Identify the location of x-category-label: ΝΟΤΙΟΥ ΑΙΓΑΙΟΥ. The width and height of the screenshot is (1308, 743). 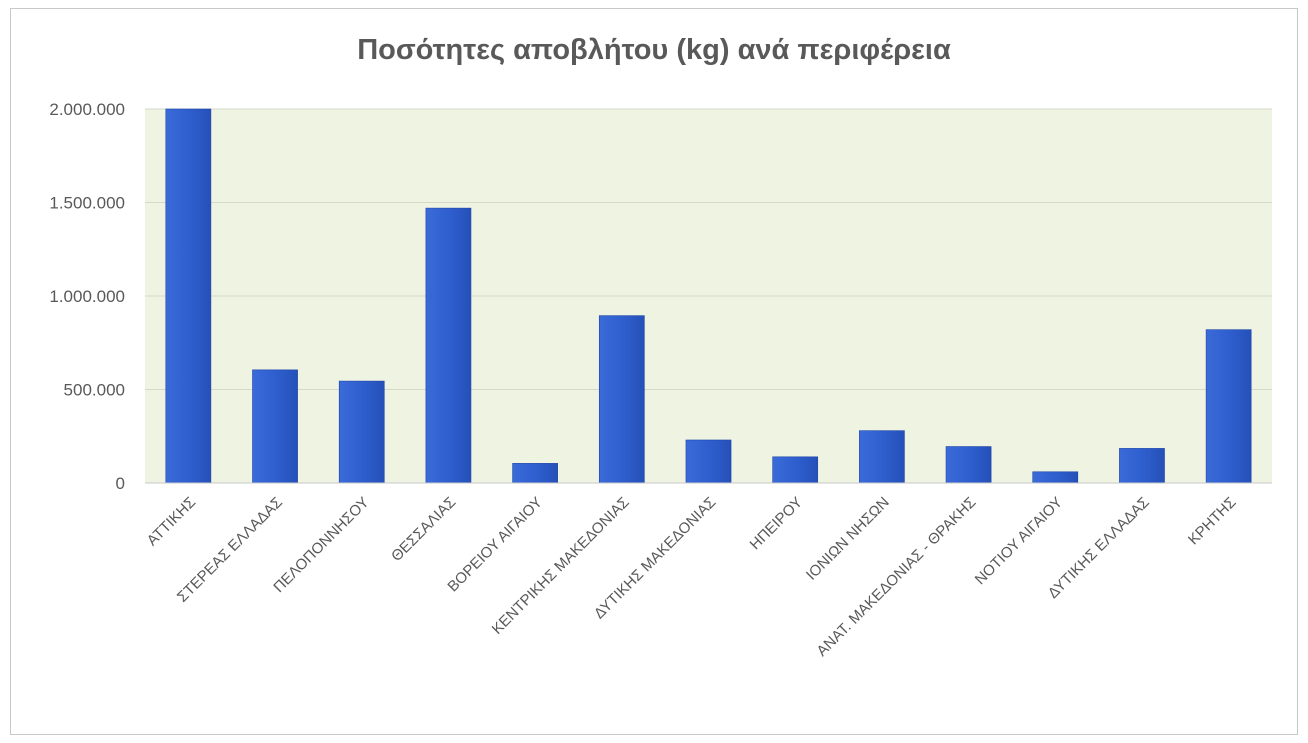
(1019, 541).